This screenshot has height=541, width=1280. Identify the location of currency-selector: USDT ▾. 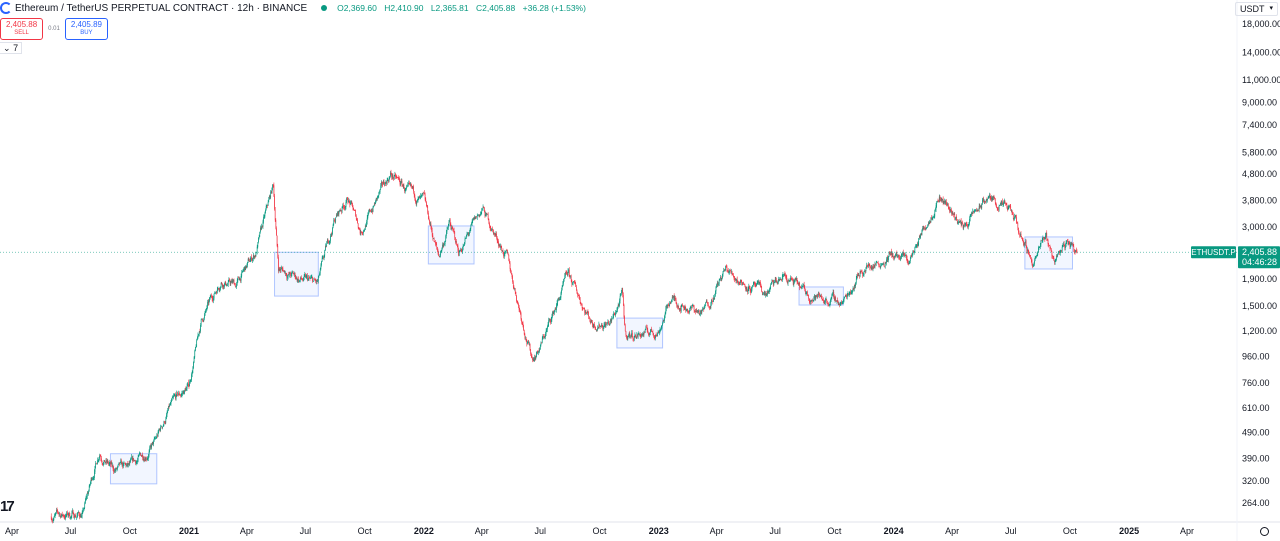
(1256, 9).